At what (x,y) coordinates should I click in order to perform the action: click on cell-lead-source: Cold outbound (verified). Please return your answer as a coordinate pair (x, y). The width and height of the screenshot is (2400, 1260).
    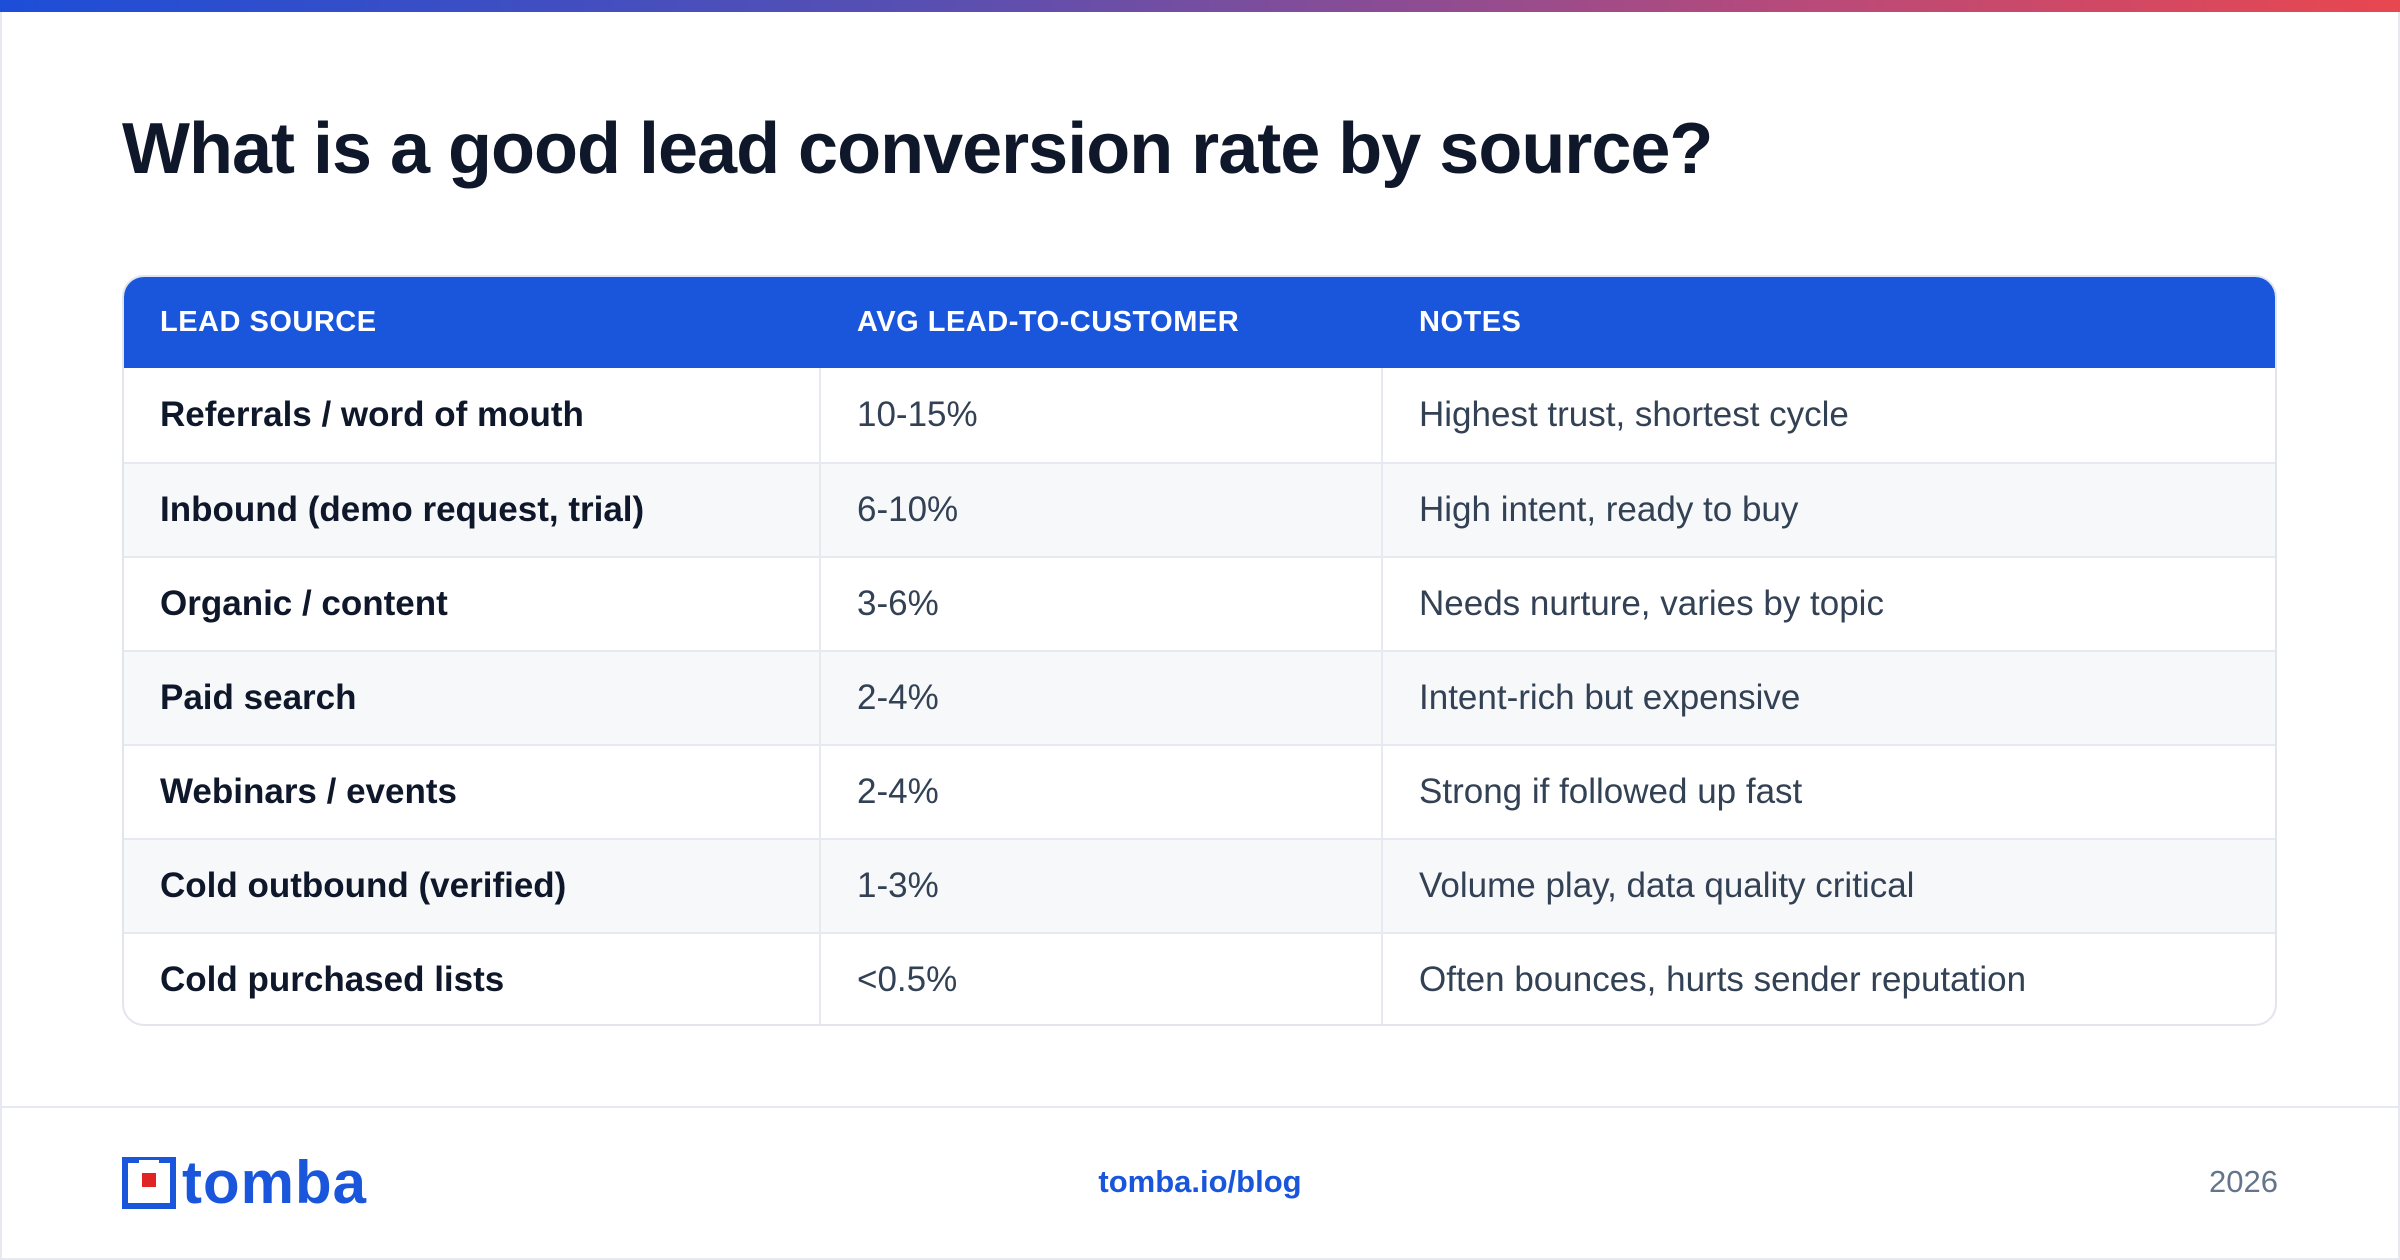
    Looking at the image, I should click on (472, 886).